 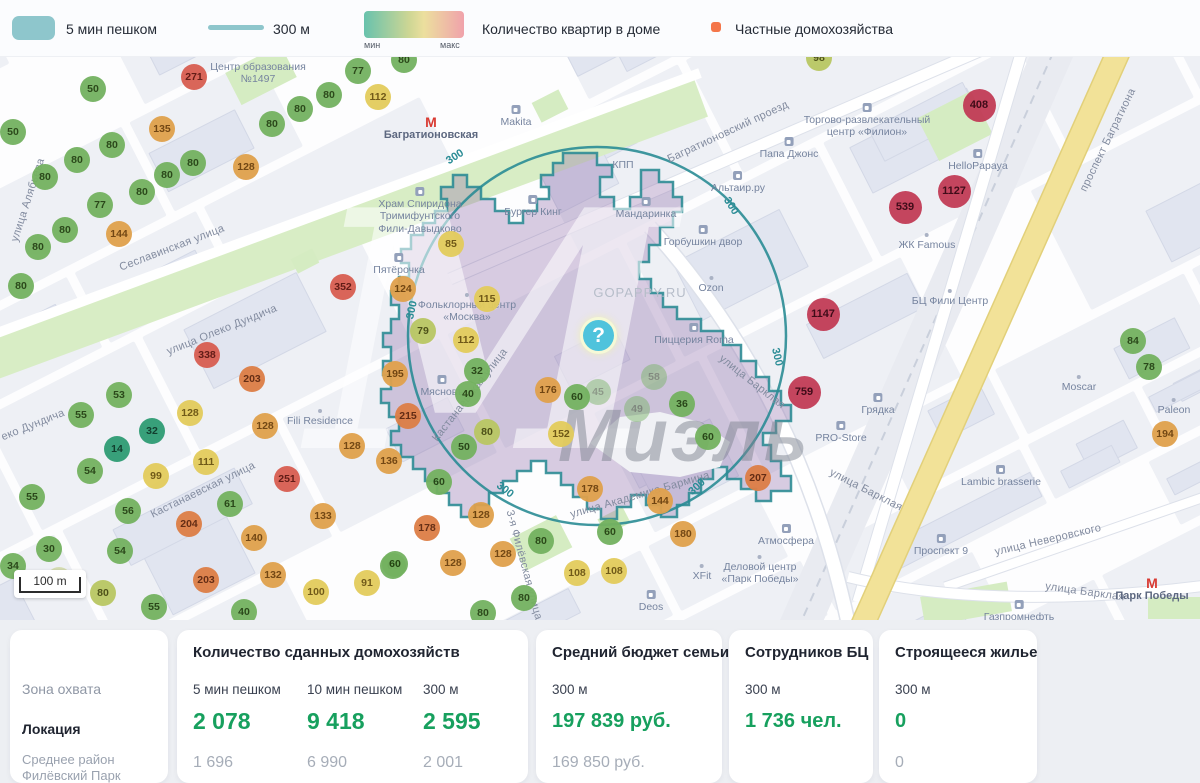 I want to click on apartment-count-marker: 271, so click(x=194, y=77).